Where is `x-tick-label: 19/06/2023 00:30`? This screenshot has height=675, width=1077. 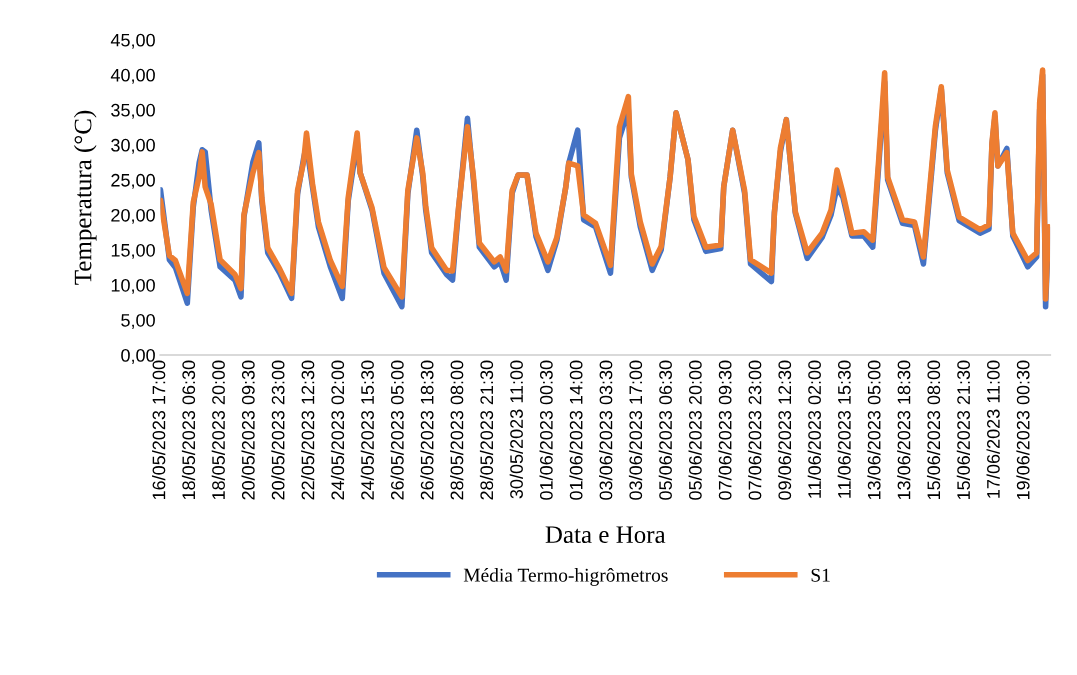
x-tick-label: 19/06/2023 00:30 is located at coordinates (1023, 430).